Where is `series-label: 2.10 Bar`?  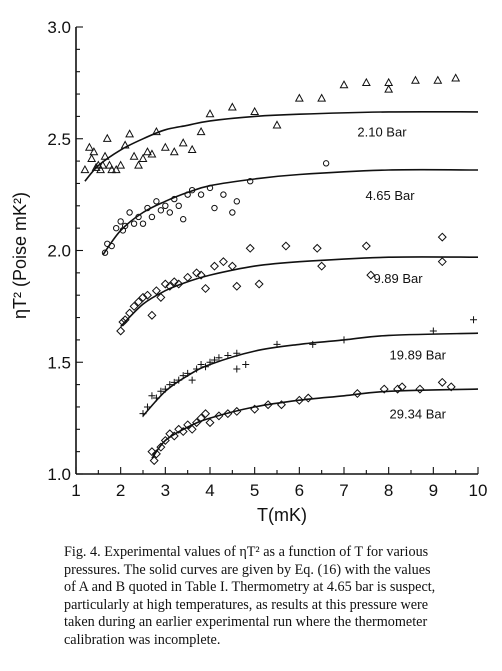
series-label: 2.10 Bar is located at coordinates (382, 132).